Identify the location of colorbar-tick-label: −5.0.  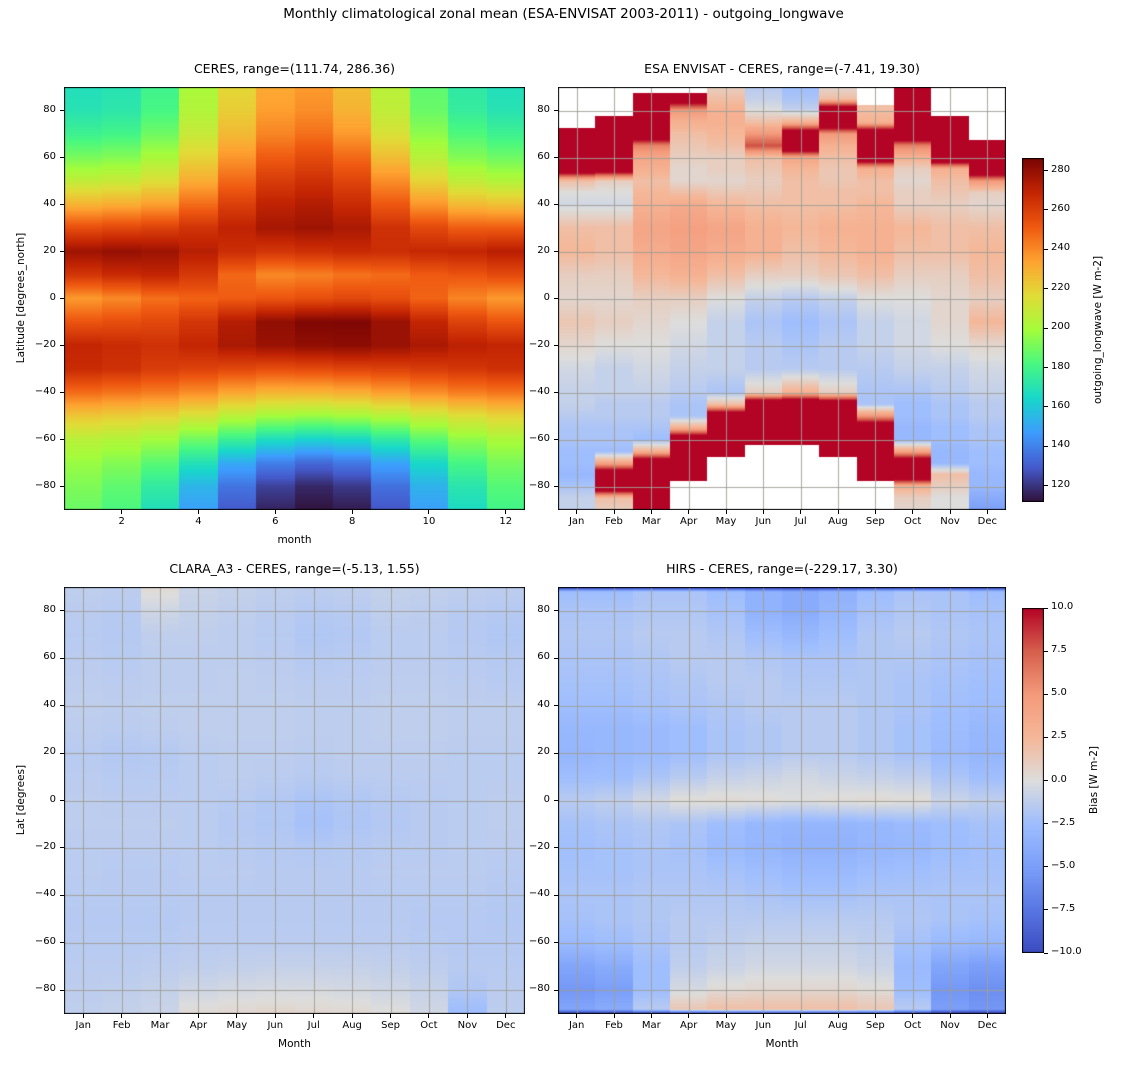
(1063, 865).